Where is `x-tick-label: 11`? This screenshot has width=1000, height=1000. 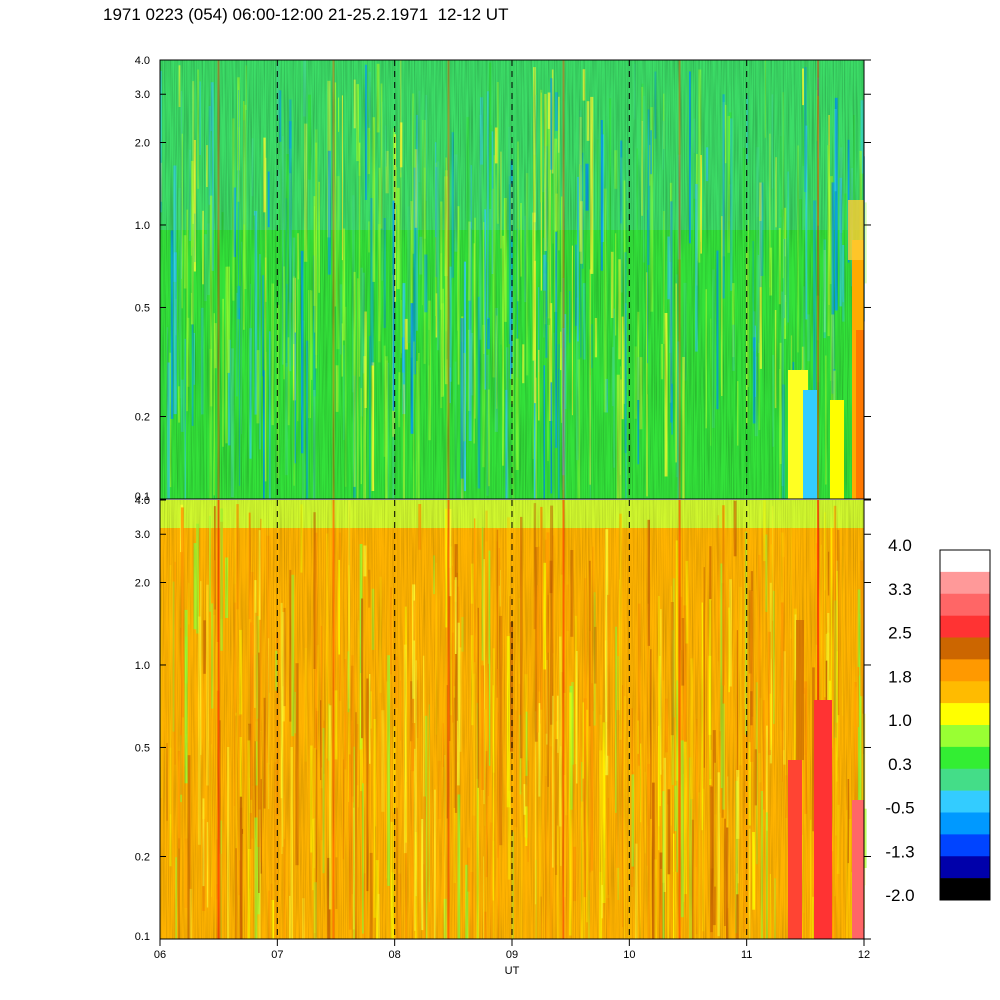 x-tick-label: 11 is located at coordinates (746, 955).